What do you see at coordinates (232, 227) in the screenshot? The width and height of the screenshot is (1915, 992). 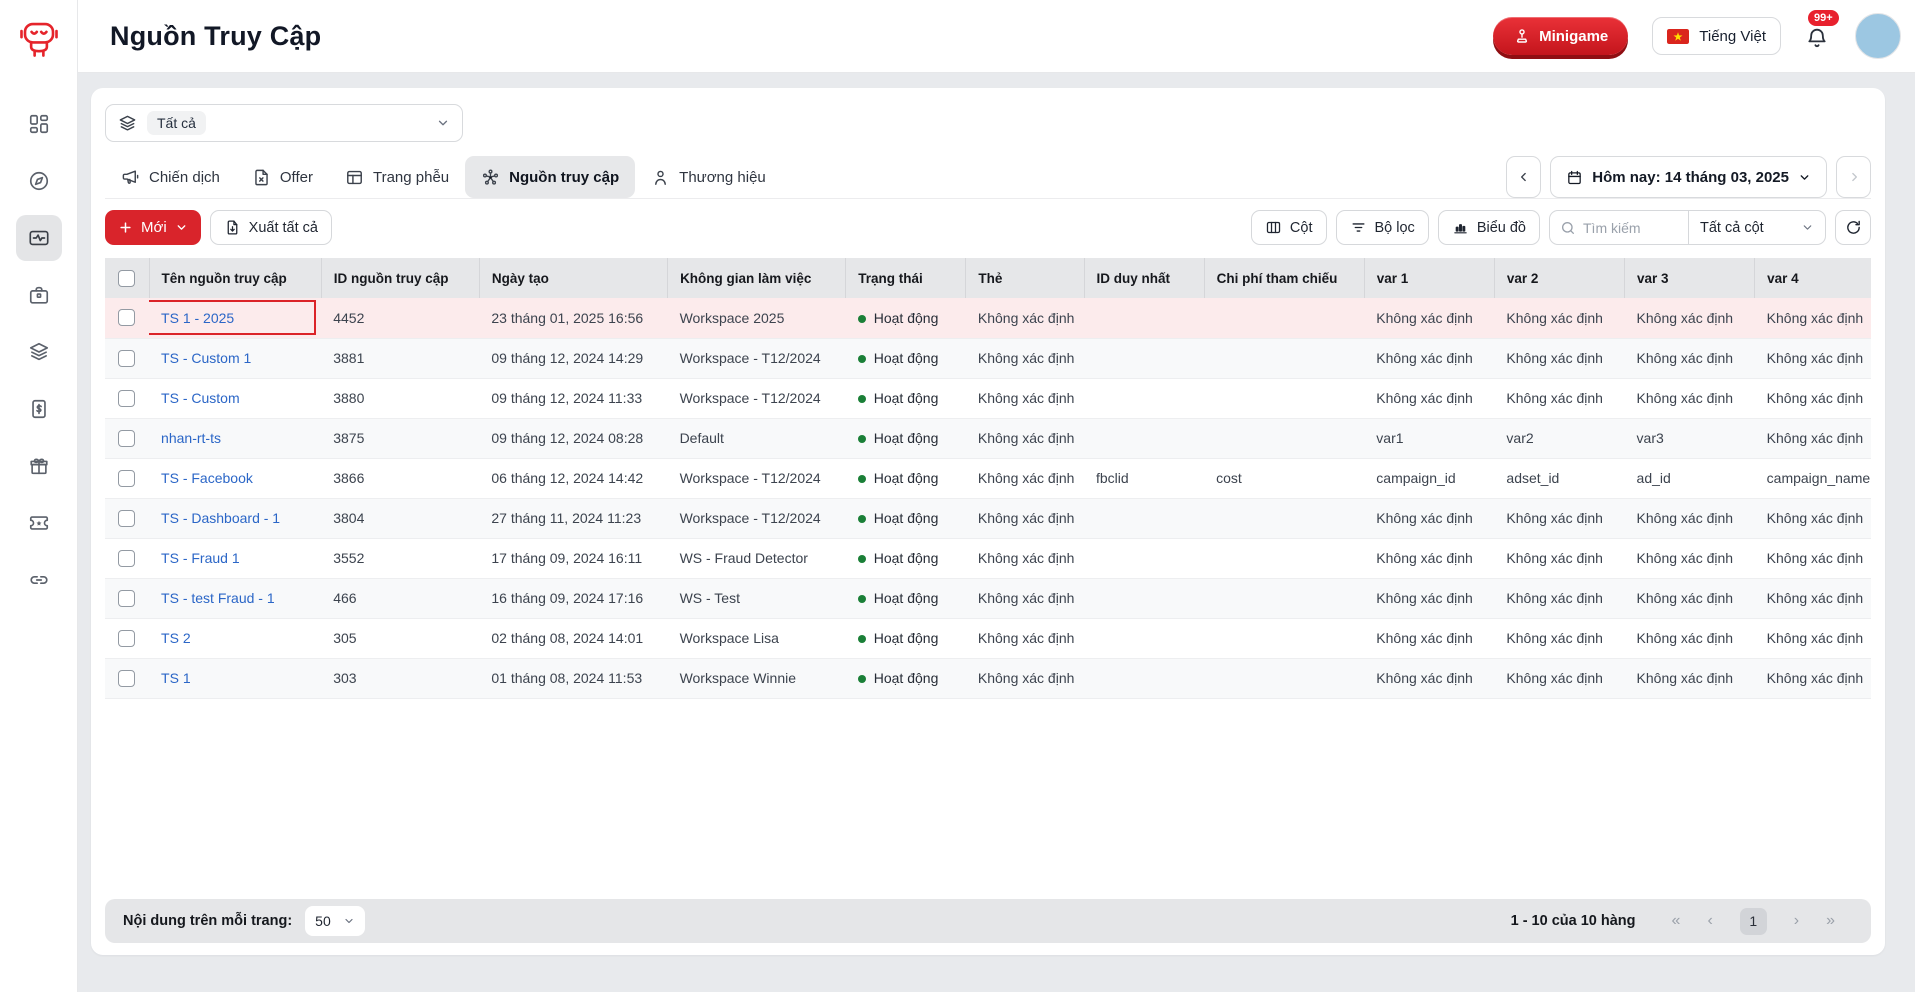 I see `export-file-icon` at bounding box center [232, 227].